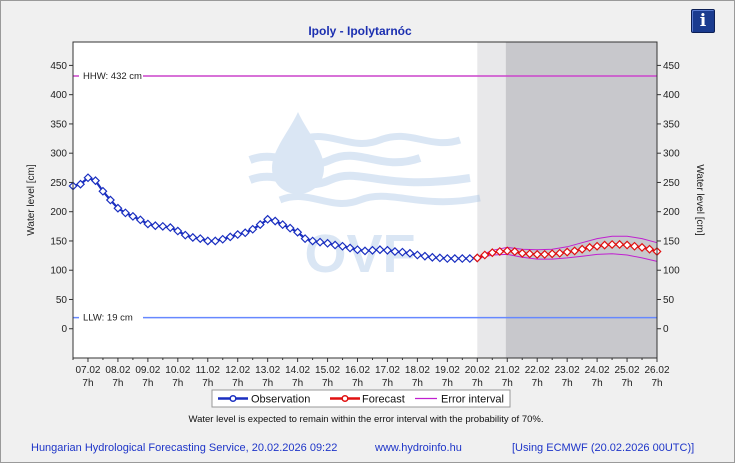  Describe the element at coordinates (669, 300) in the screenshot. I see `y-tick-label-right: 50` at that location.